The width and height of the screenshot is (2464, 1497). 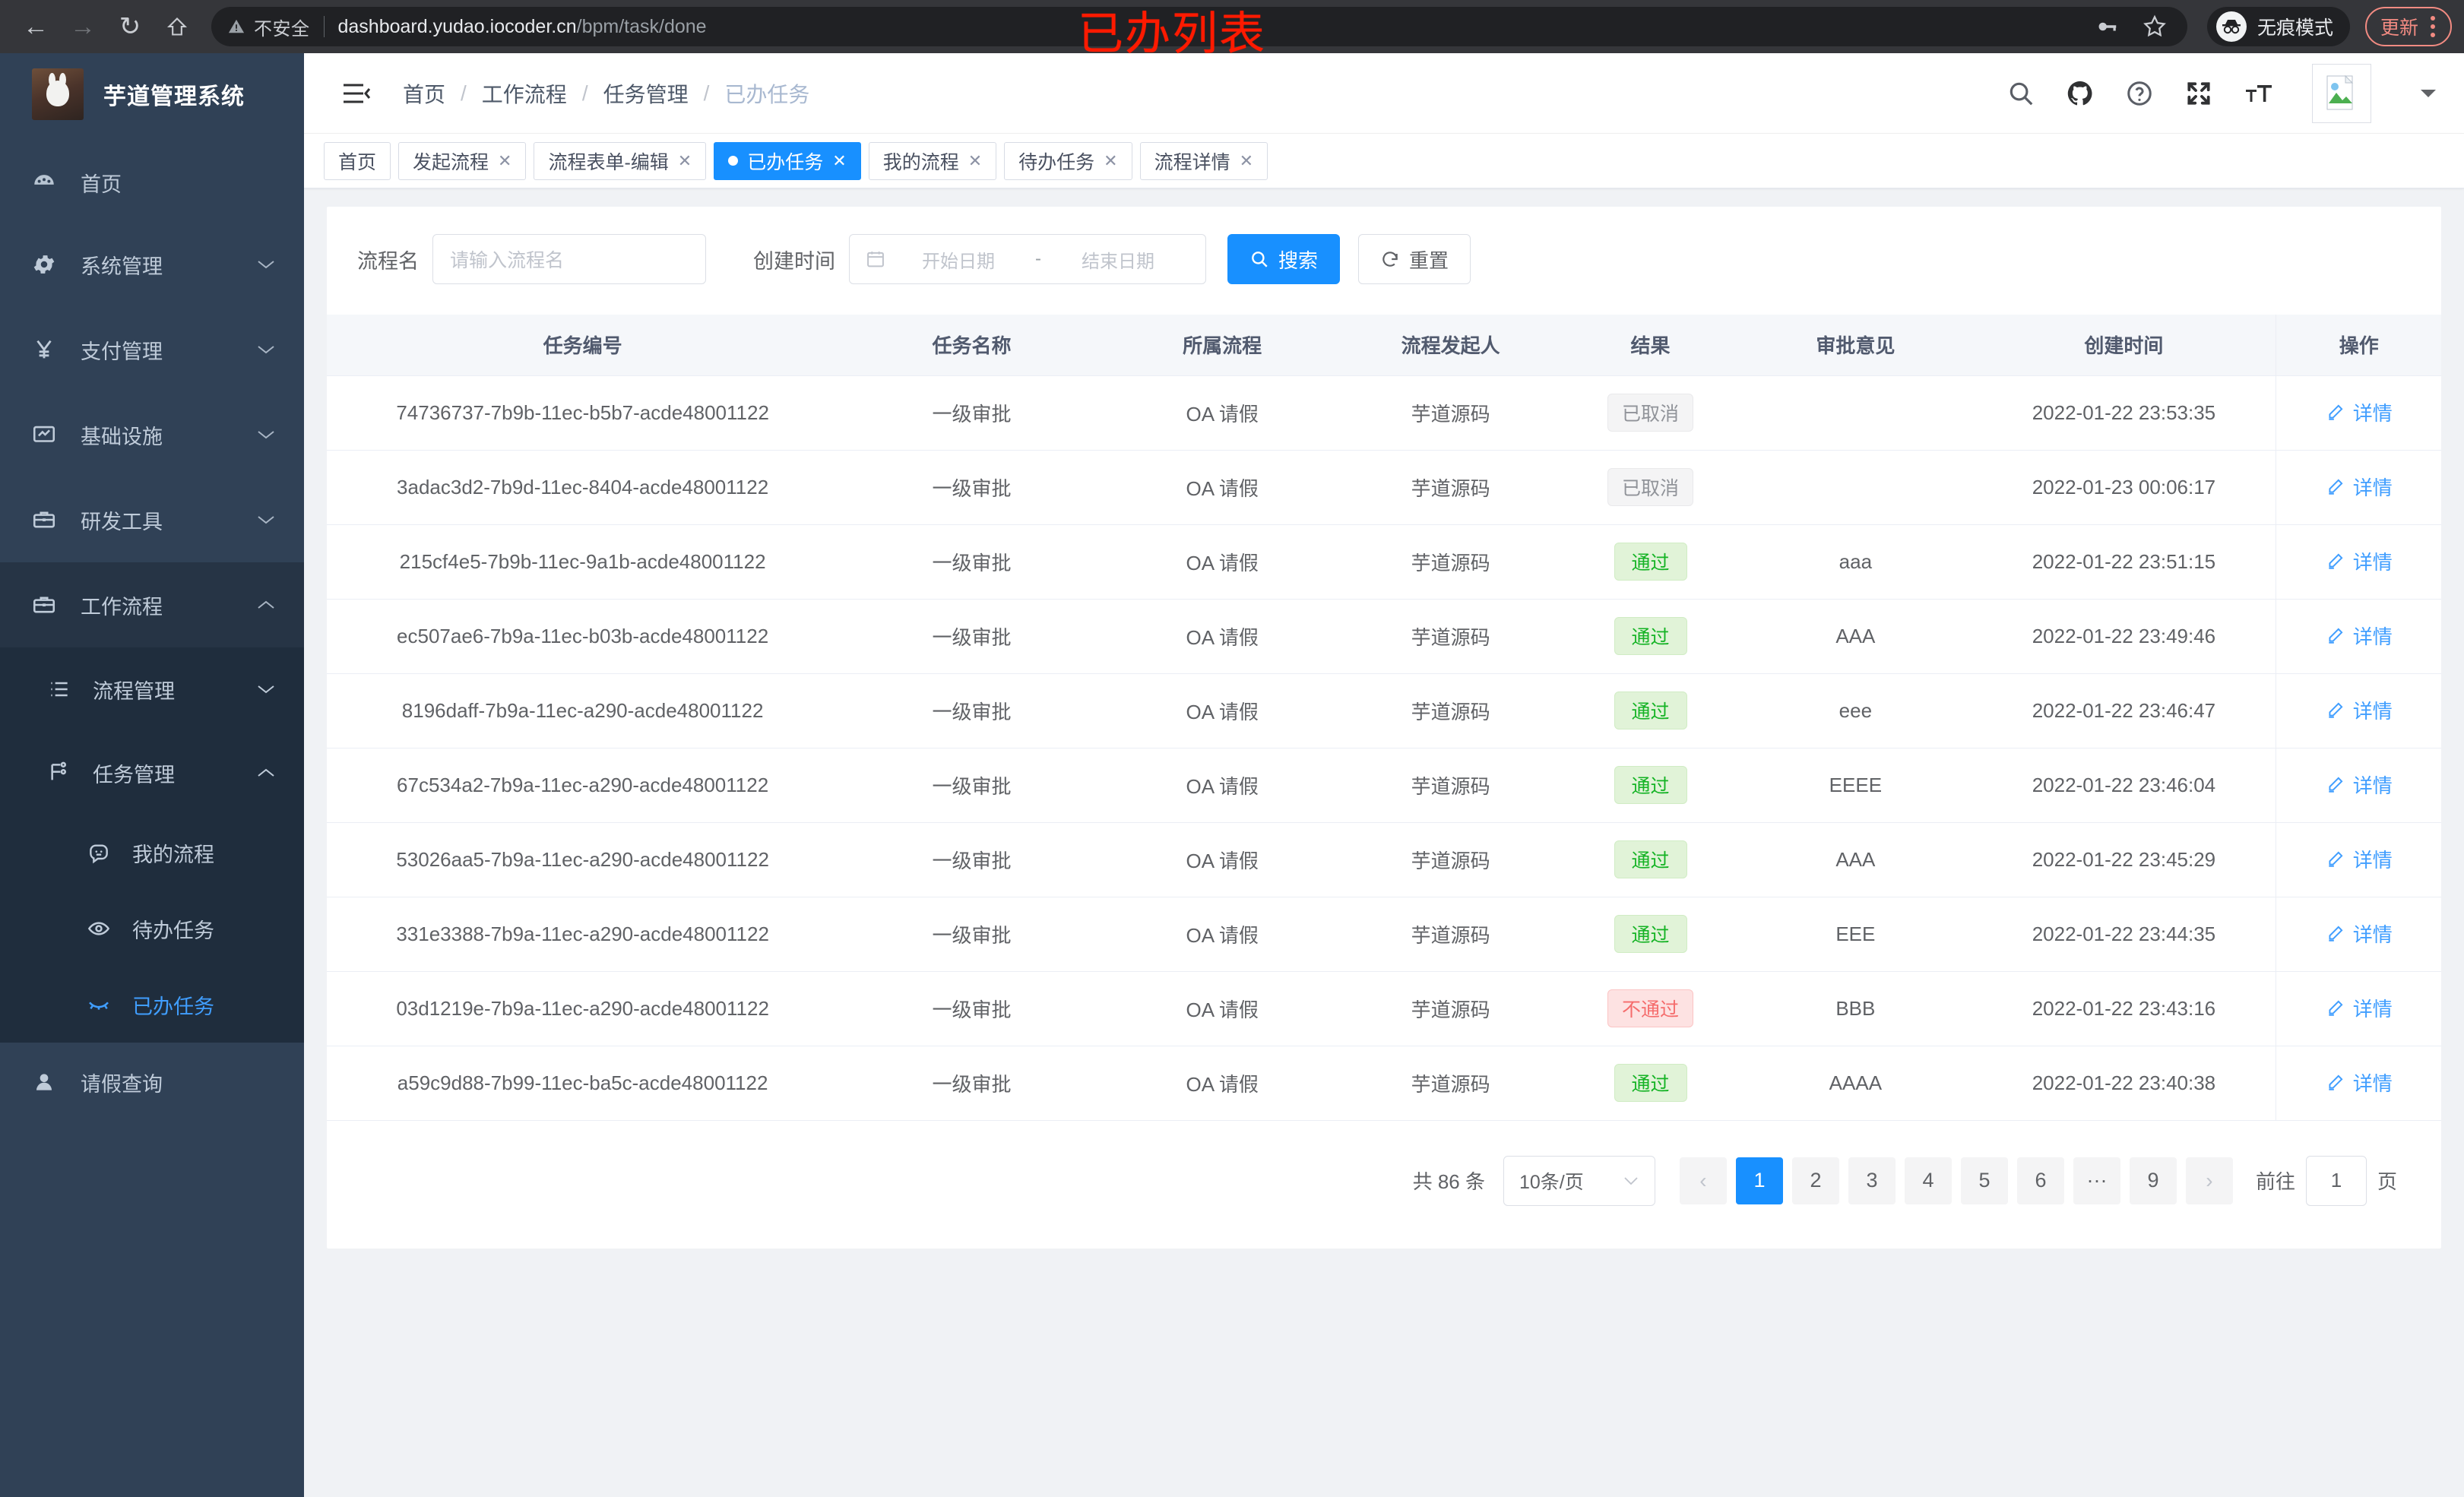 What do you see at coordinates (2259, 93) in the screenshot?
I see `font-size-icon` at bounding box center [2259, 93].